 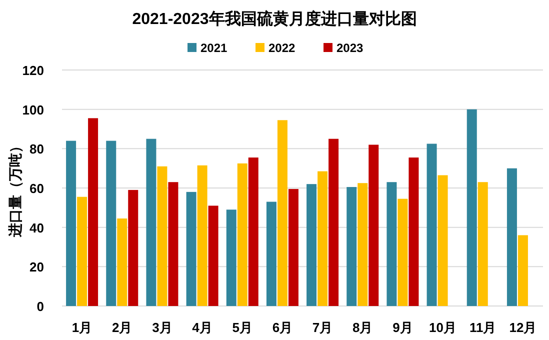 I want to click on legend-label: 2021, so click(x=214, y=48).